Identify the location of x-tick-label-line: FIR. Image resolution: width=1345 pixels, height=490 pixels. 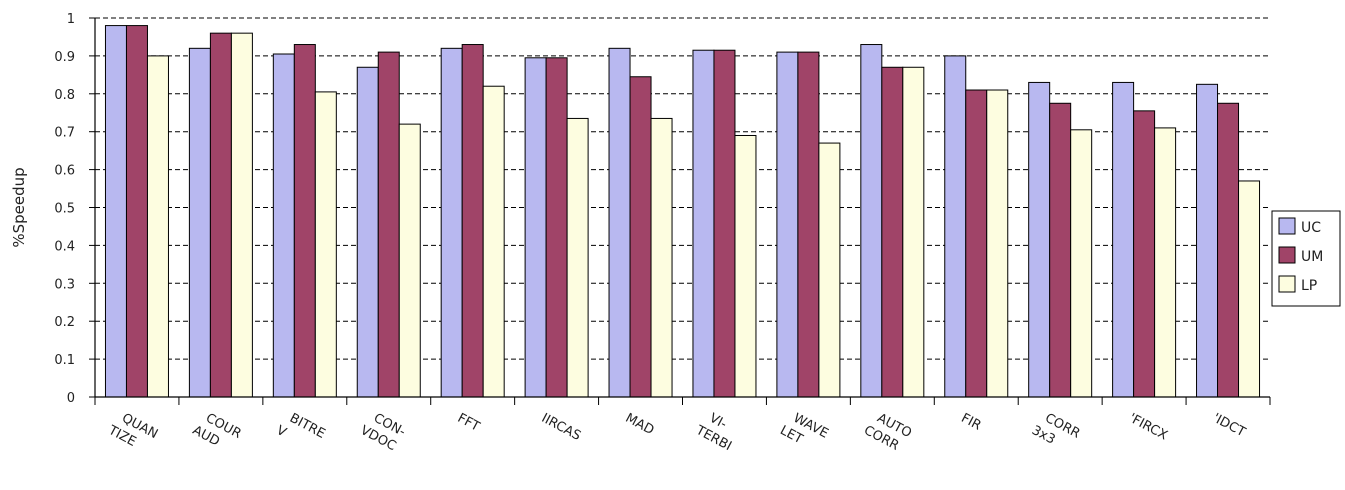
(970, 422).